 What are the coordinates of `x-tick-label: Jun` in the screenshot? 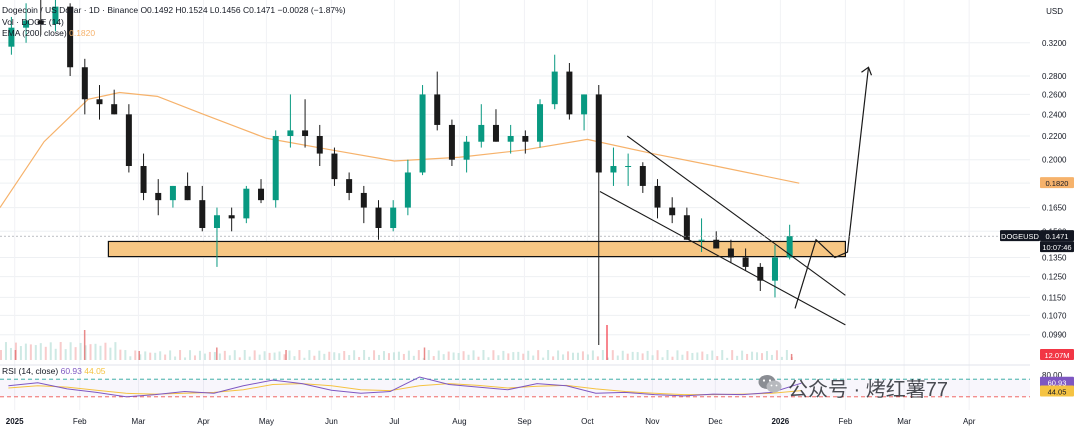 It's located at (331, 421).